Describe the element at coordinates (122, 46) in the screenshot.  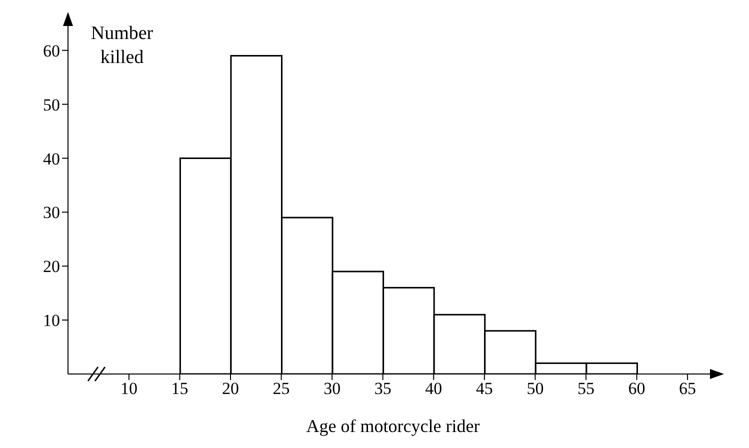
I see `y-axis-title: Number killed` at that location.